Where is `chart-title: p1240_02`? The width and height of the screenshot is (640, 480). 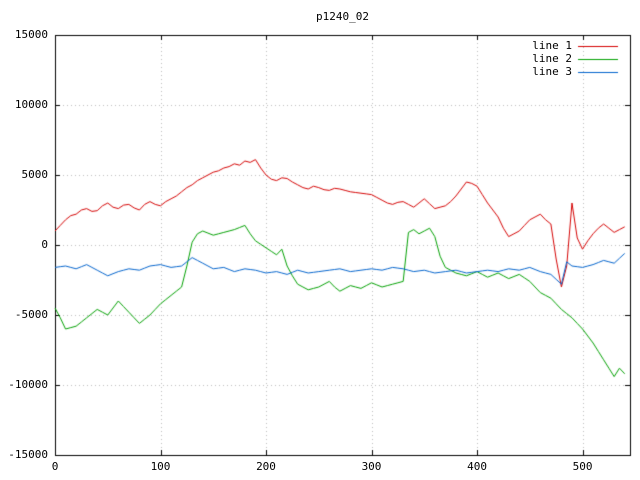 chart-title: p1240_02 is located at coordinates (342, 16).